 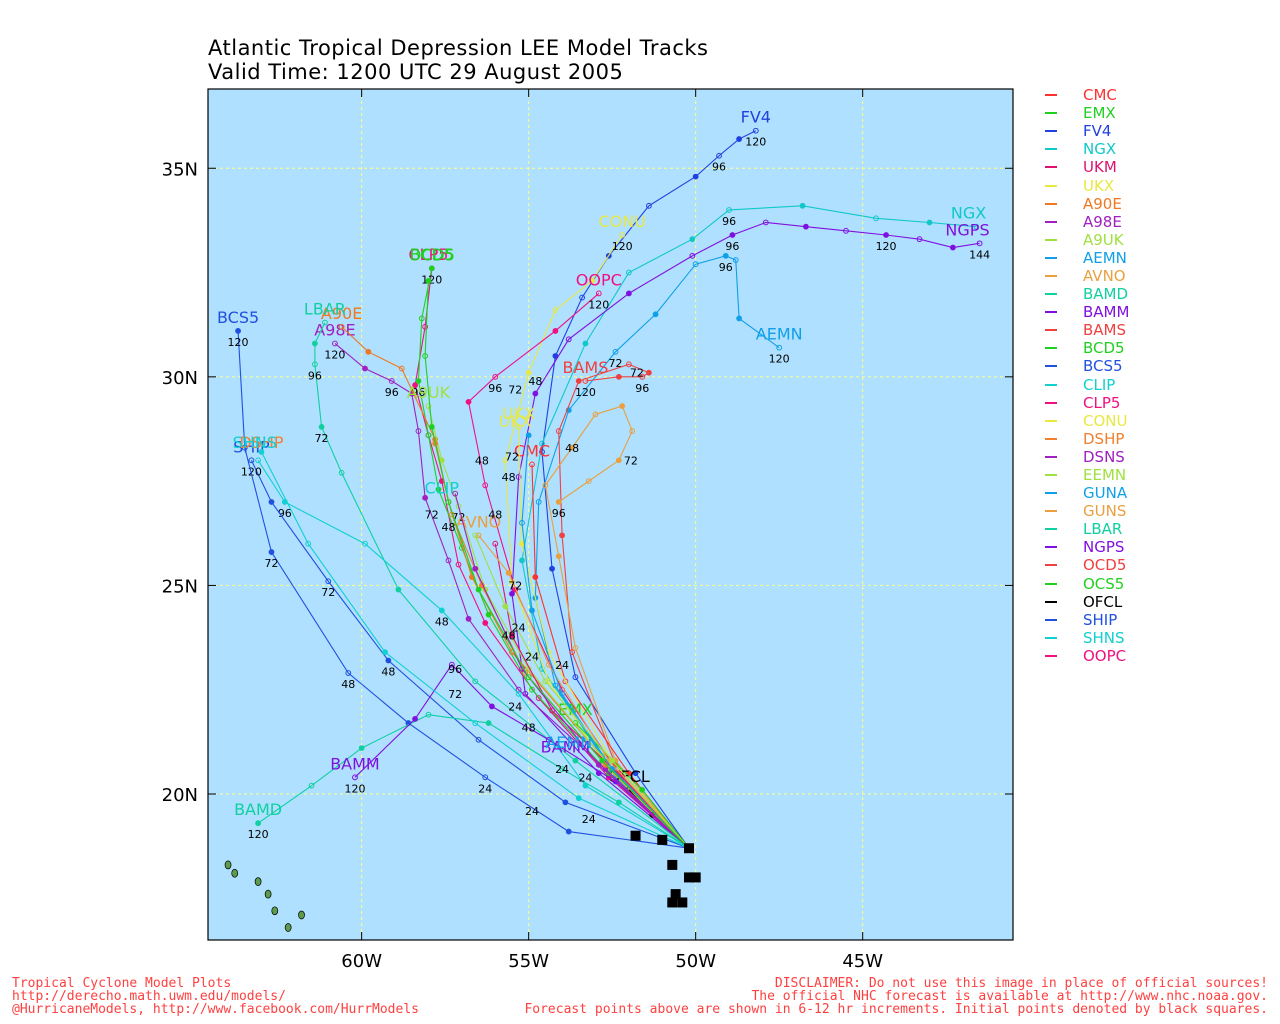 I want to click on legend-item-bamd: BAMD, so click(x=1087, y=294).